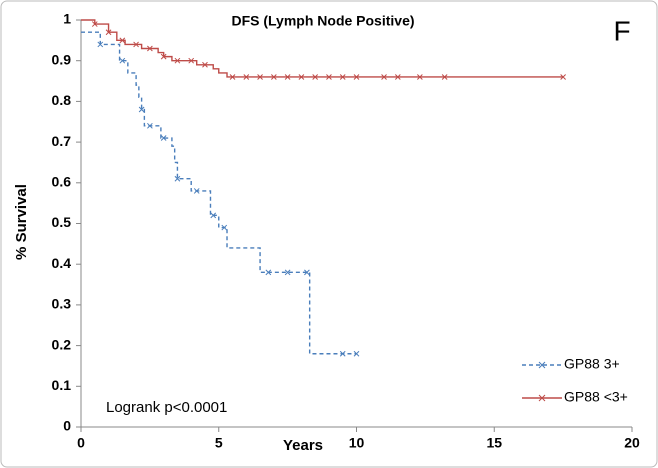 The image size is (658, 468). Describe the element at coordinates (621, 30) in the screenshot. I see `panel-label: F` at that location.